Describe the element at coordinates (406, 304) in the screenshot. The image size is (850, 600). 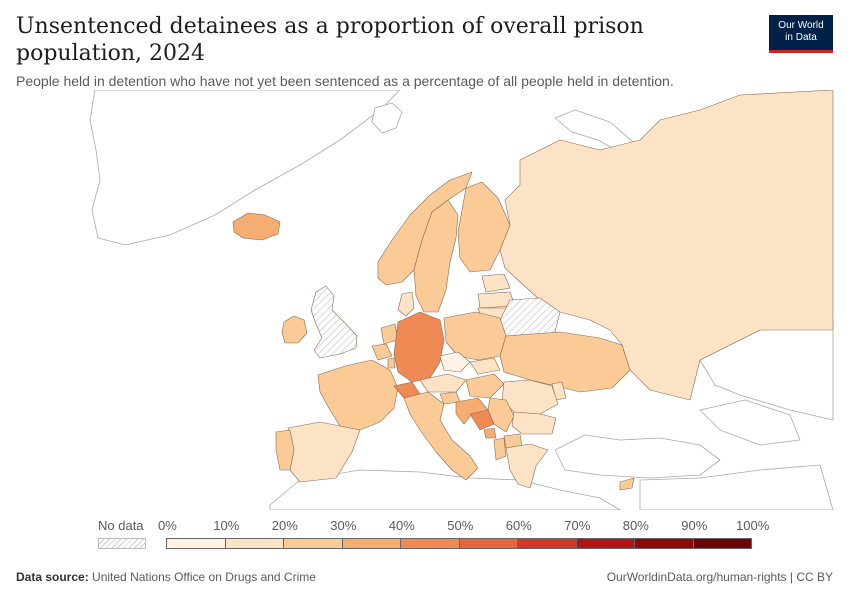
I see `country-denmark` at that location.